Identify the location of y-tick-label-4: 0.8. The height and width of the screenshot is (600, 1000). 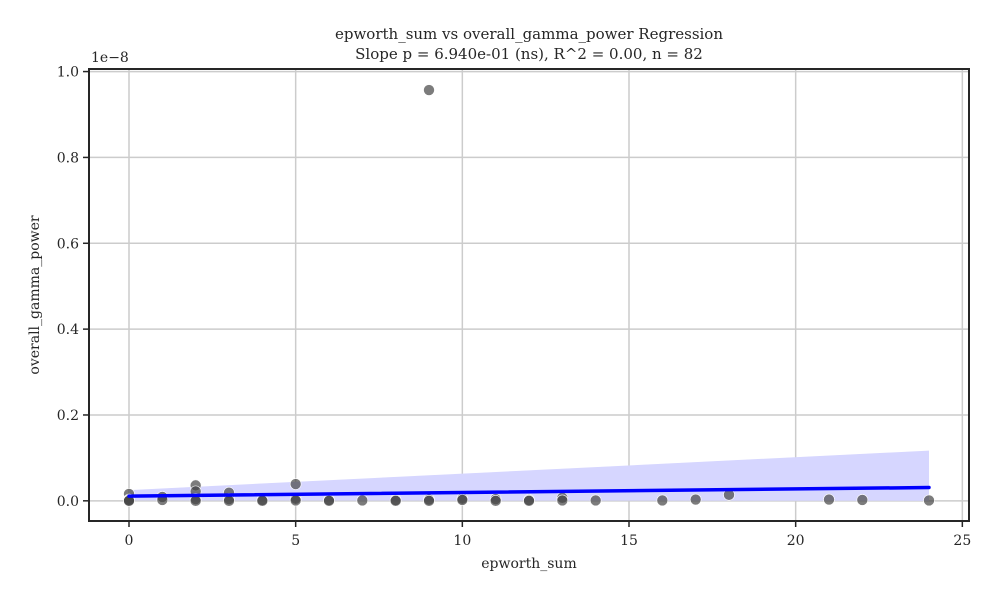
(68, 158).